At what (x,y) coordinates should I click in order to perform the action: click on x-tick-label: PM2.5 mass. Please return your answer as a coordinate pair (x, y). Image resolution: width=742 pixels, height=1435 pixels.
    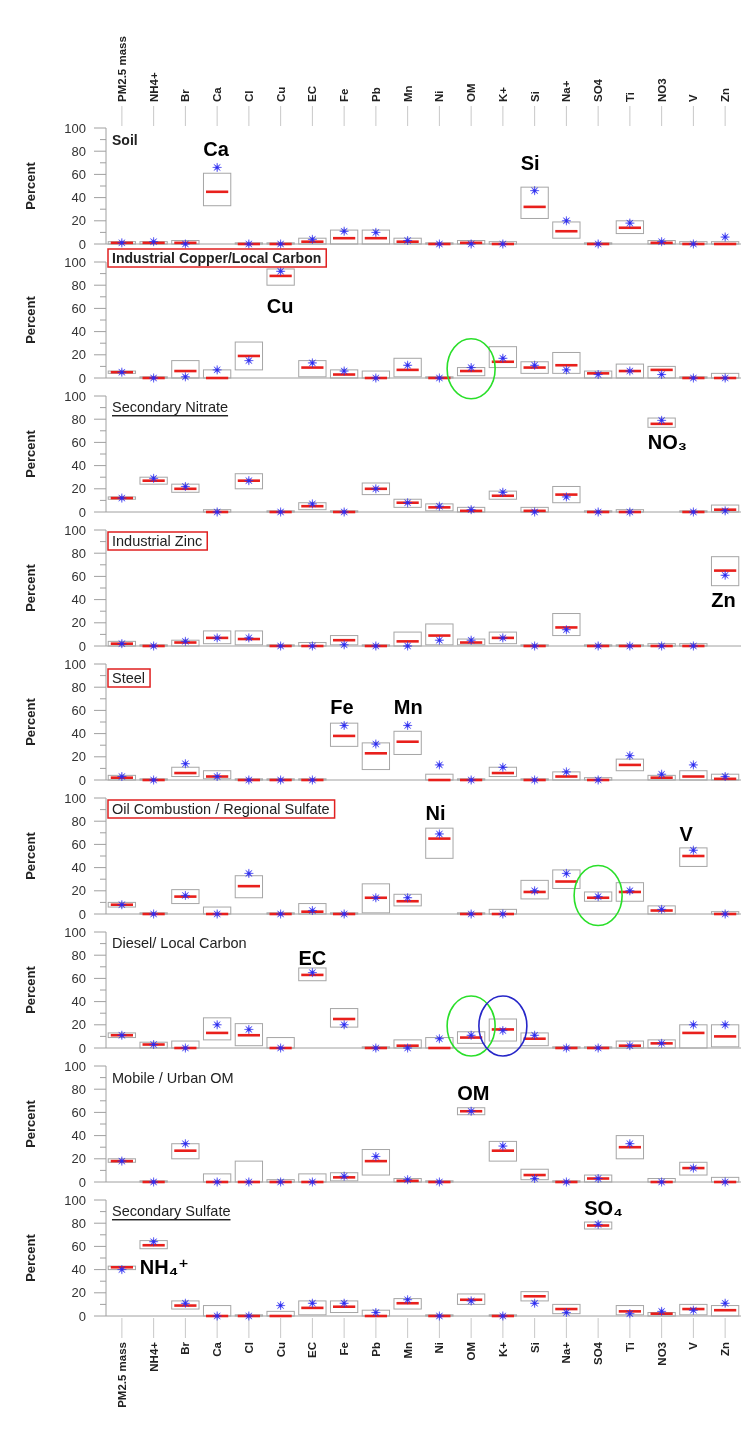
    Looking at the image, I should click on (121, 69).